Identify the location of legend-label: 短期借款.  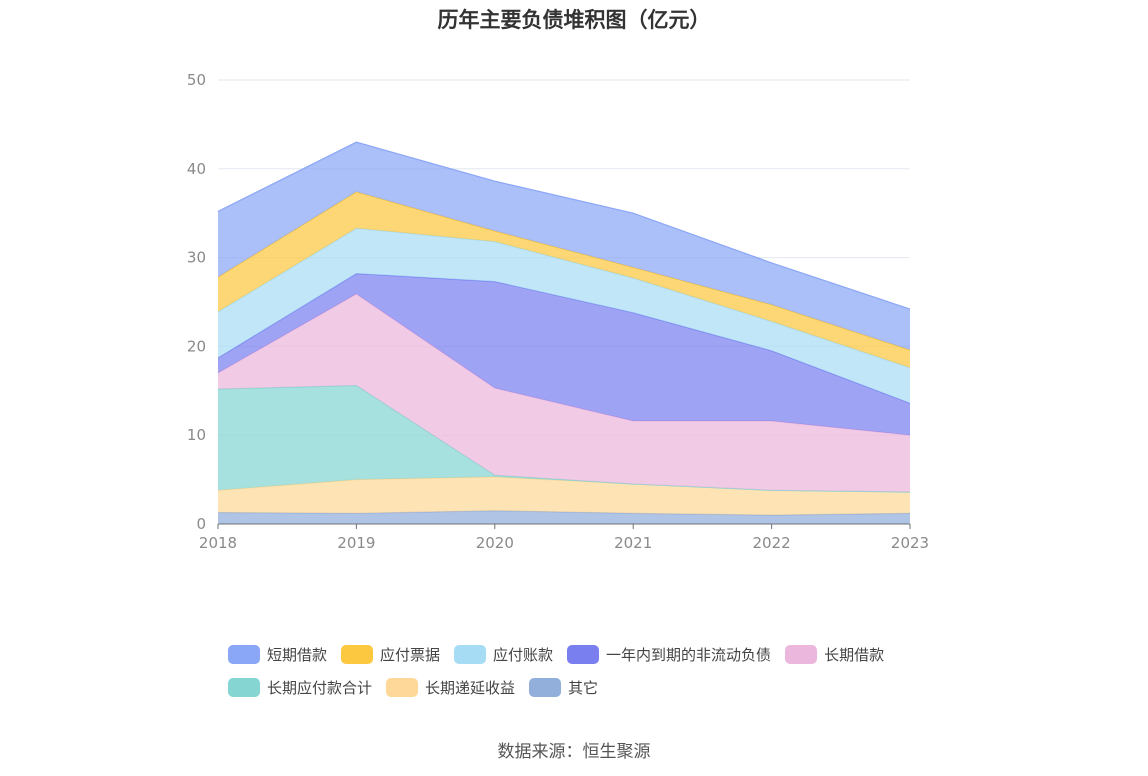
(297, 655).